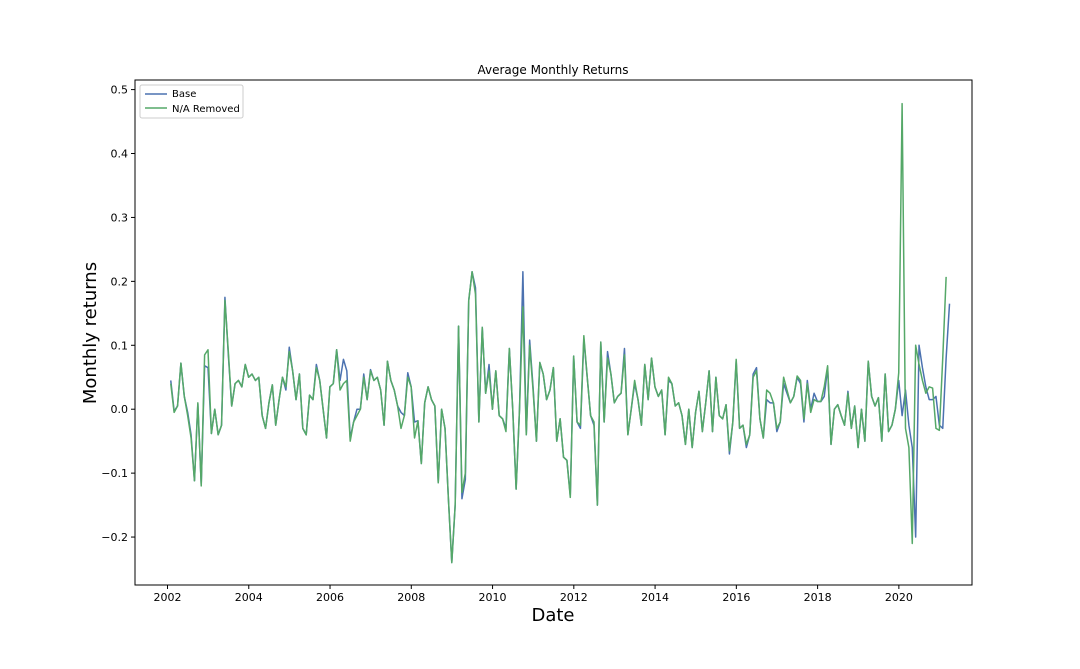 The width and height of the screenshot is (1080, 669). Describe the element at coordinates (120, 409) in the screenshot. I see `y-tick-label: 0.0` at that location.